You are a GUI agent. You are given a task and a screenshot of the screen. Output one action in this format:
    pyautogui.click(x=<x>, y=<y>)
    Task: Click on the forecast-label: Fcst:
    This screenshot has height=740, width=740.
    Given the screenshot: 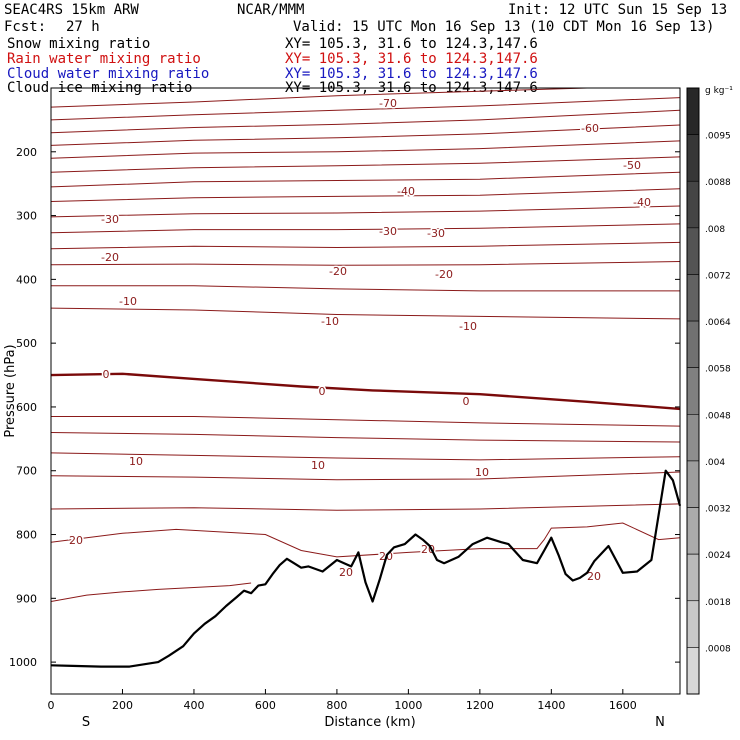 What is the action you would take?
    pyautogui.click(x=25, y=27)
    